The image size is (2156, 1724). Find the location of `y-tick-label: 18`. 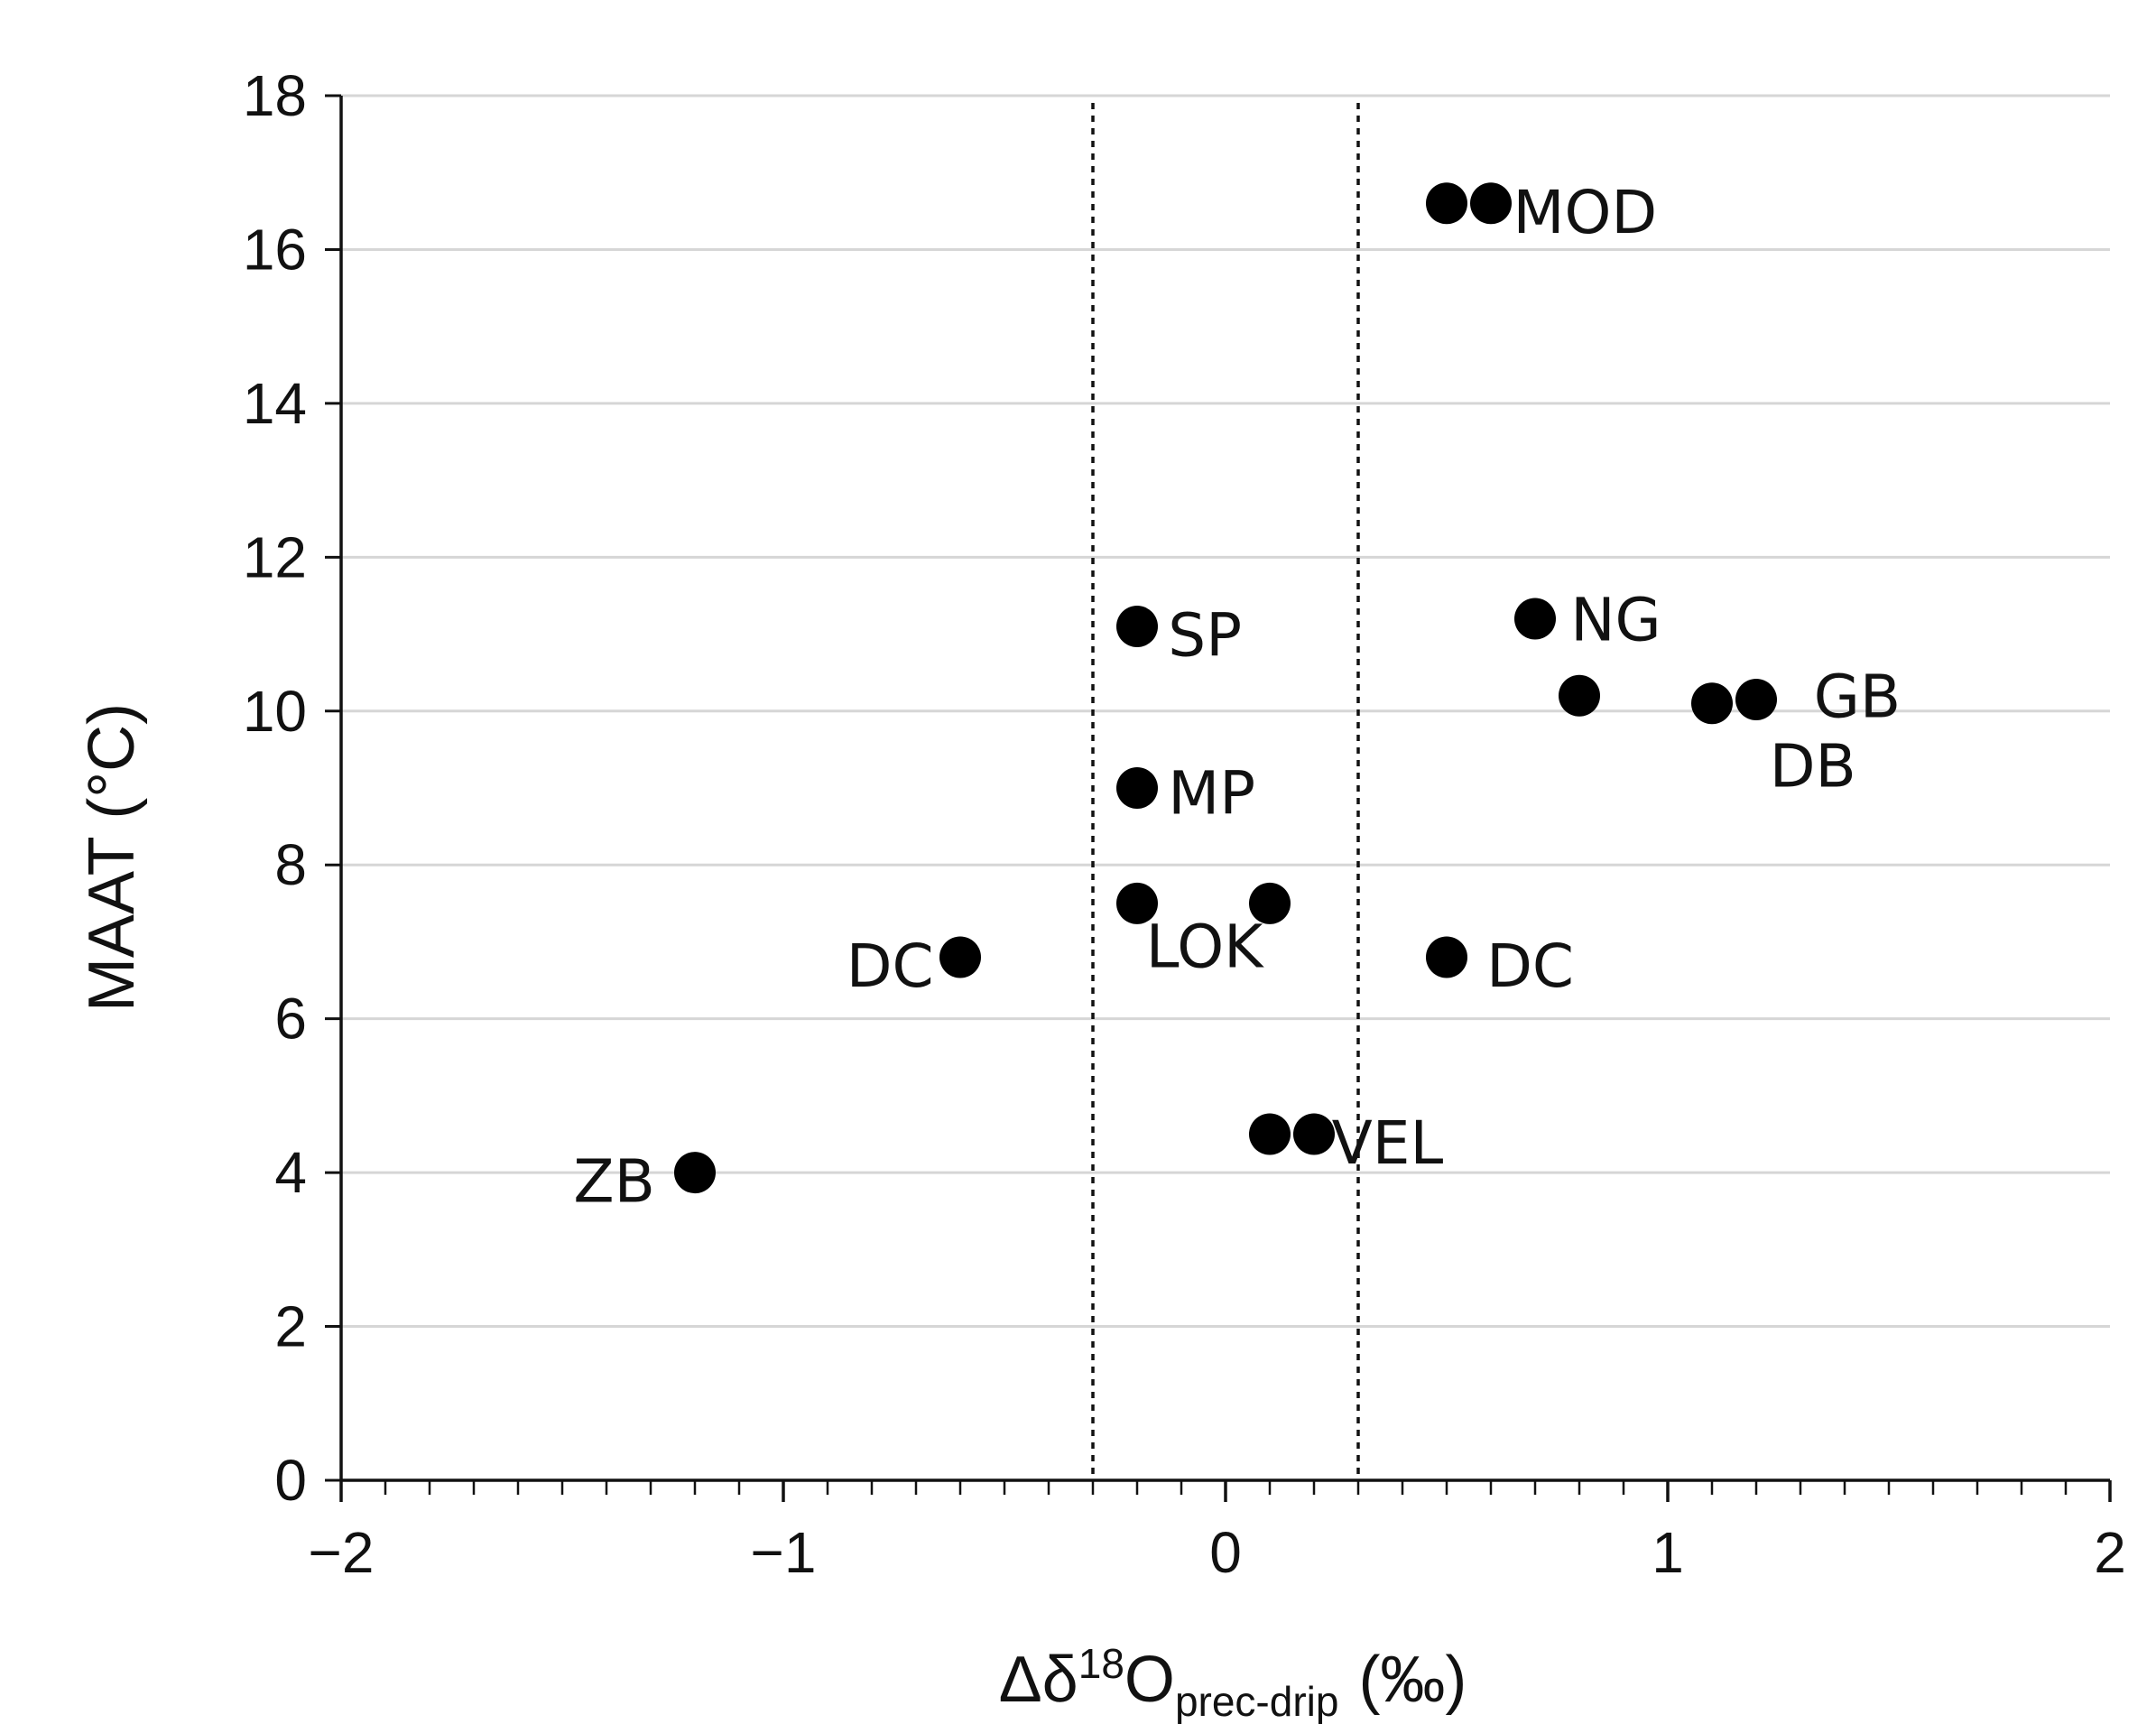

y-tick-label: 18 is located at coordinates (275, 95).